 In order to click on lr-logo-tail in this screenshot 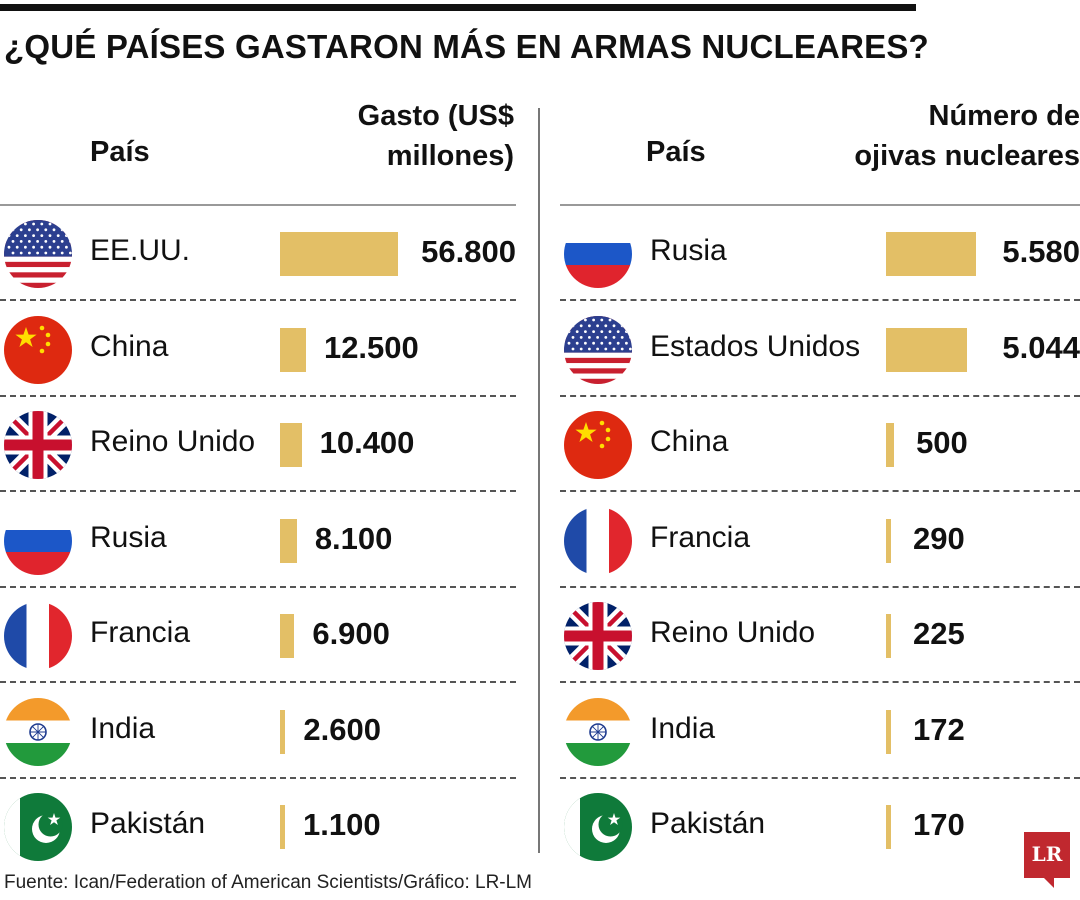, I will do `click(1049, 883)`.